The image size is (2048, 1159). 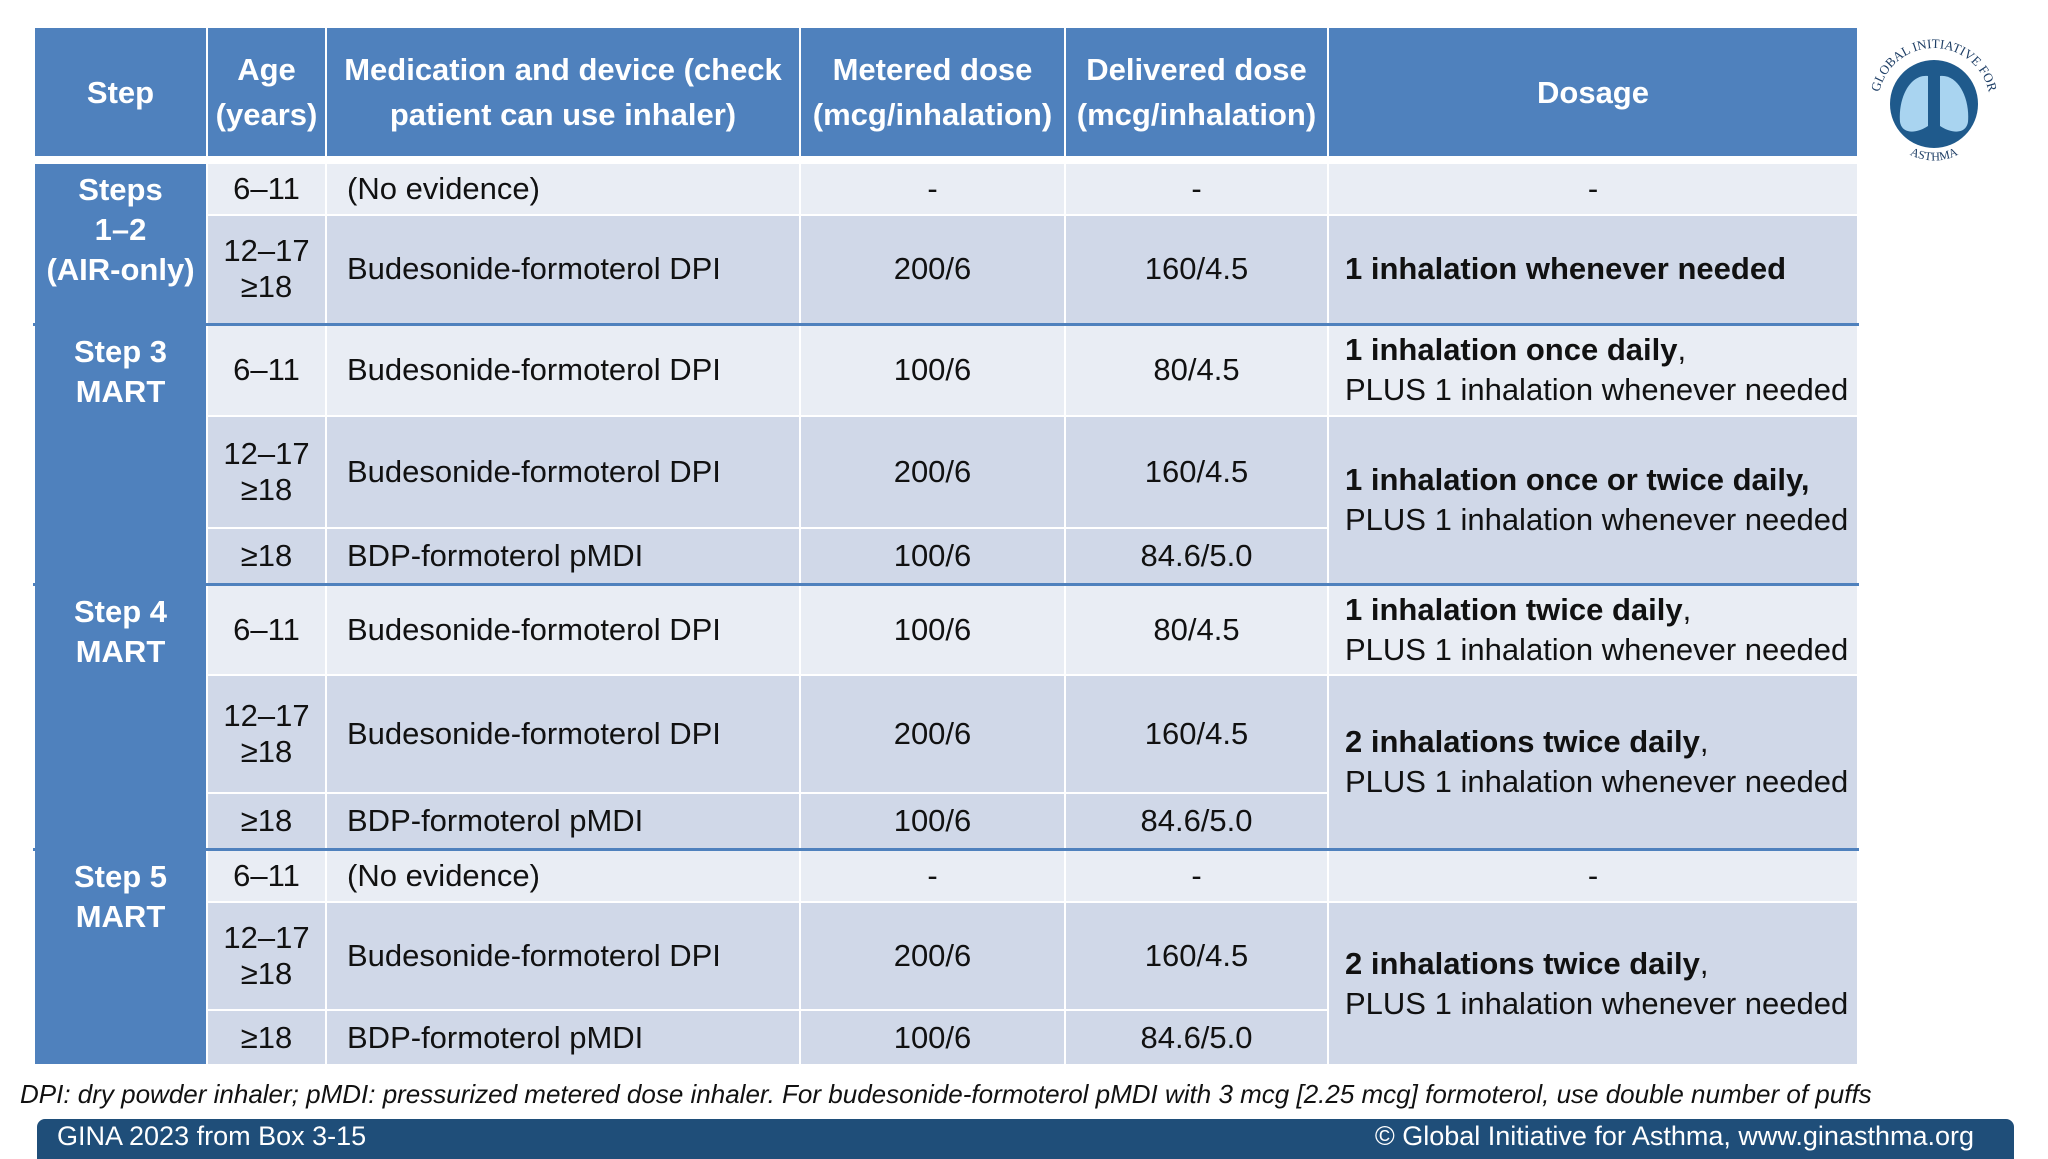 What do you see at coordinates (120, 716) in the screenshot?
I see `step-cell: Step 4 MART` at bounding box center [120, 716].